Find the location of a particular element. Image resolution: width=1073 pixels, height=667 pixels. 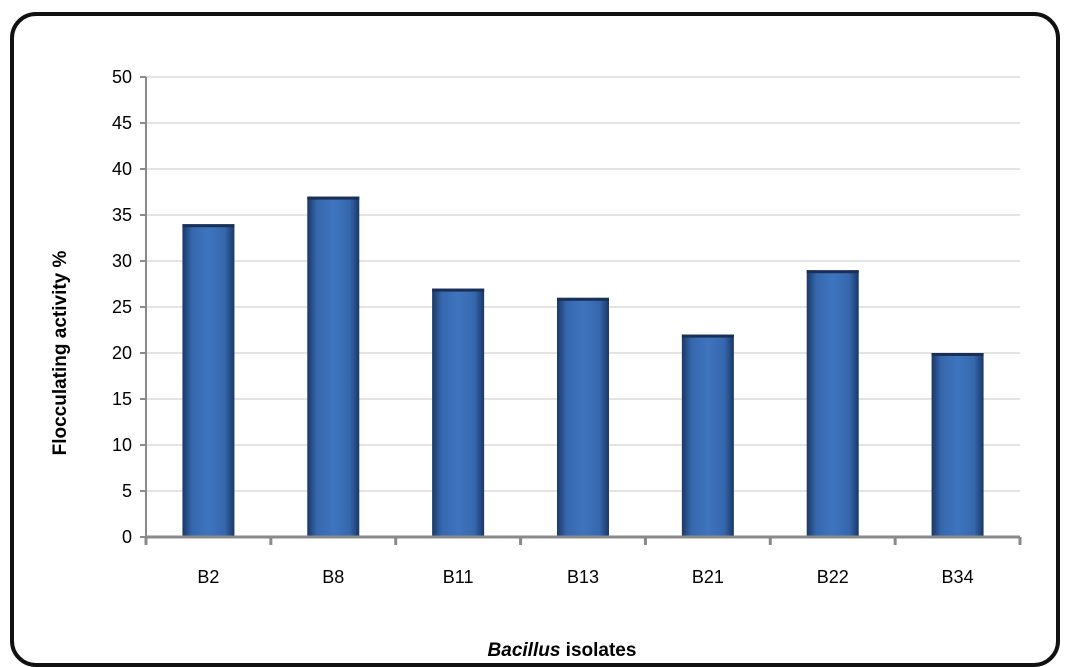

x-tick-labels: B2 B8 B11 B13 B21 B22 B34 is located at coordinates (585, 577).